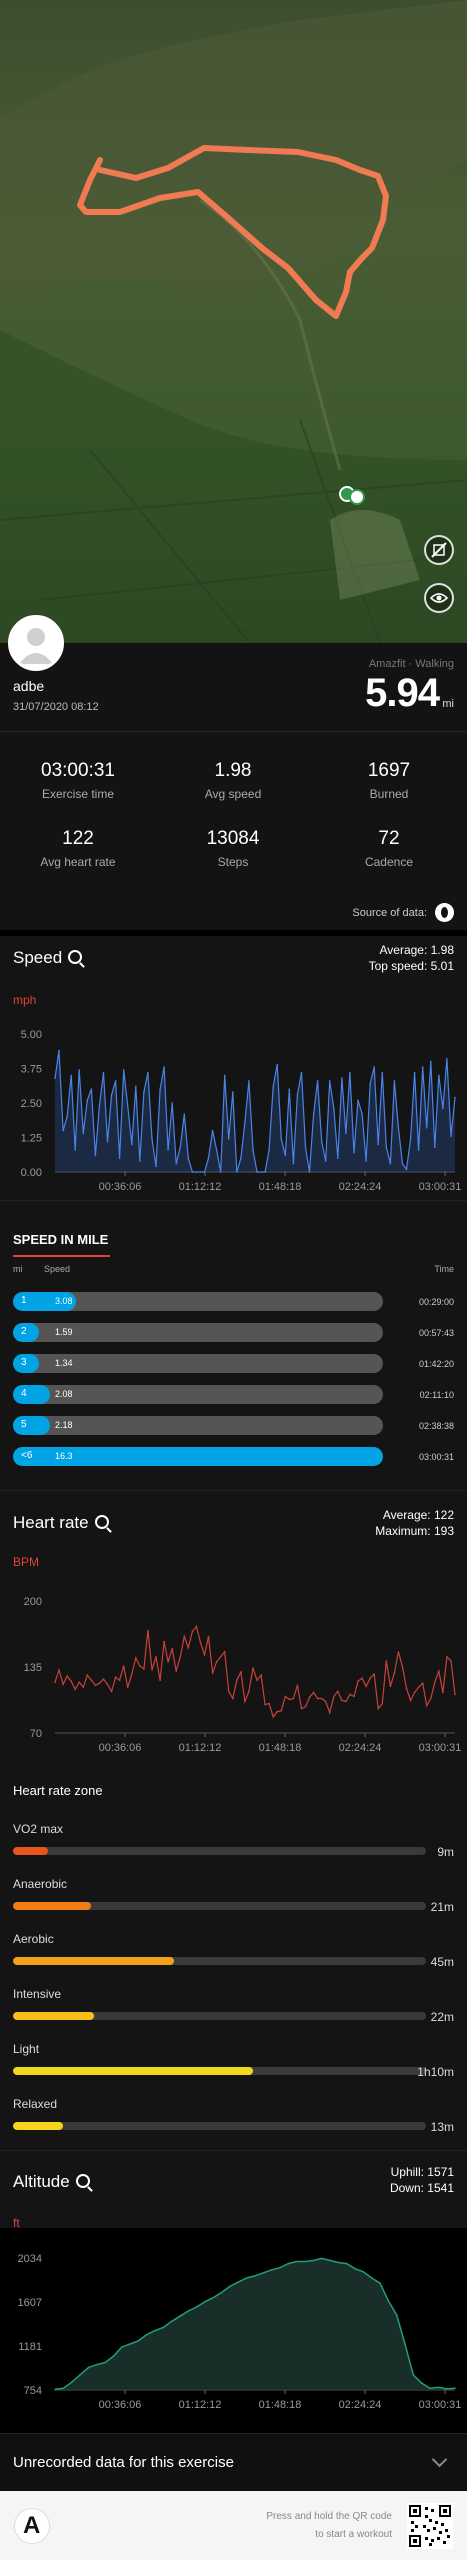 Image resolution: width=467 pixels, height=2560 pixels. I want to click on mile-index: 4, so click(24, 1393).